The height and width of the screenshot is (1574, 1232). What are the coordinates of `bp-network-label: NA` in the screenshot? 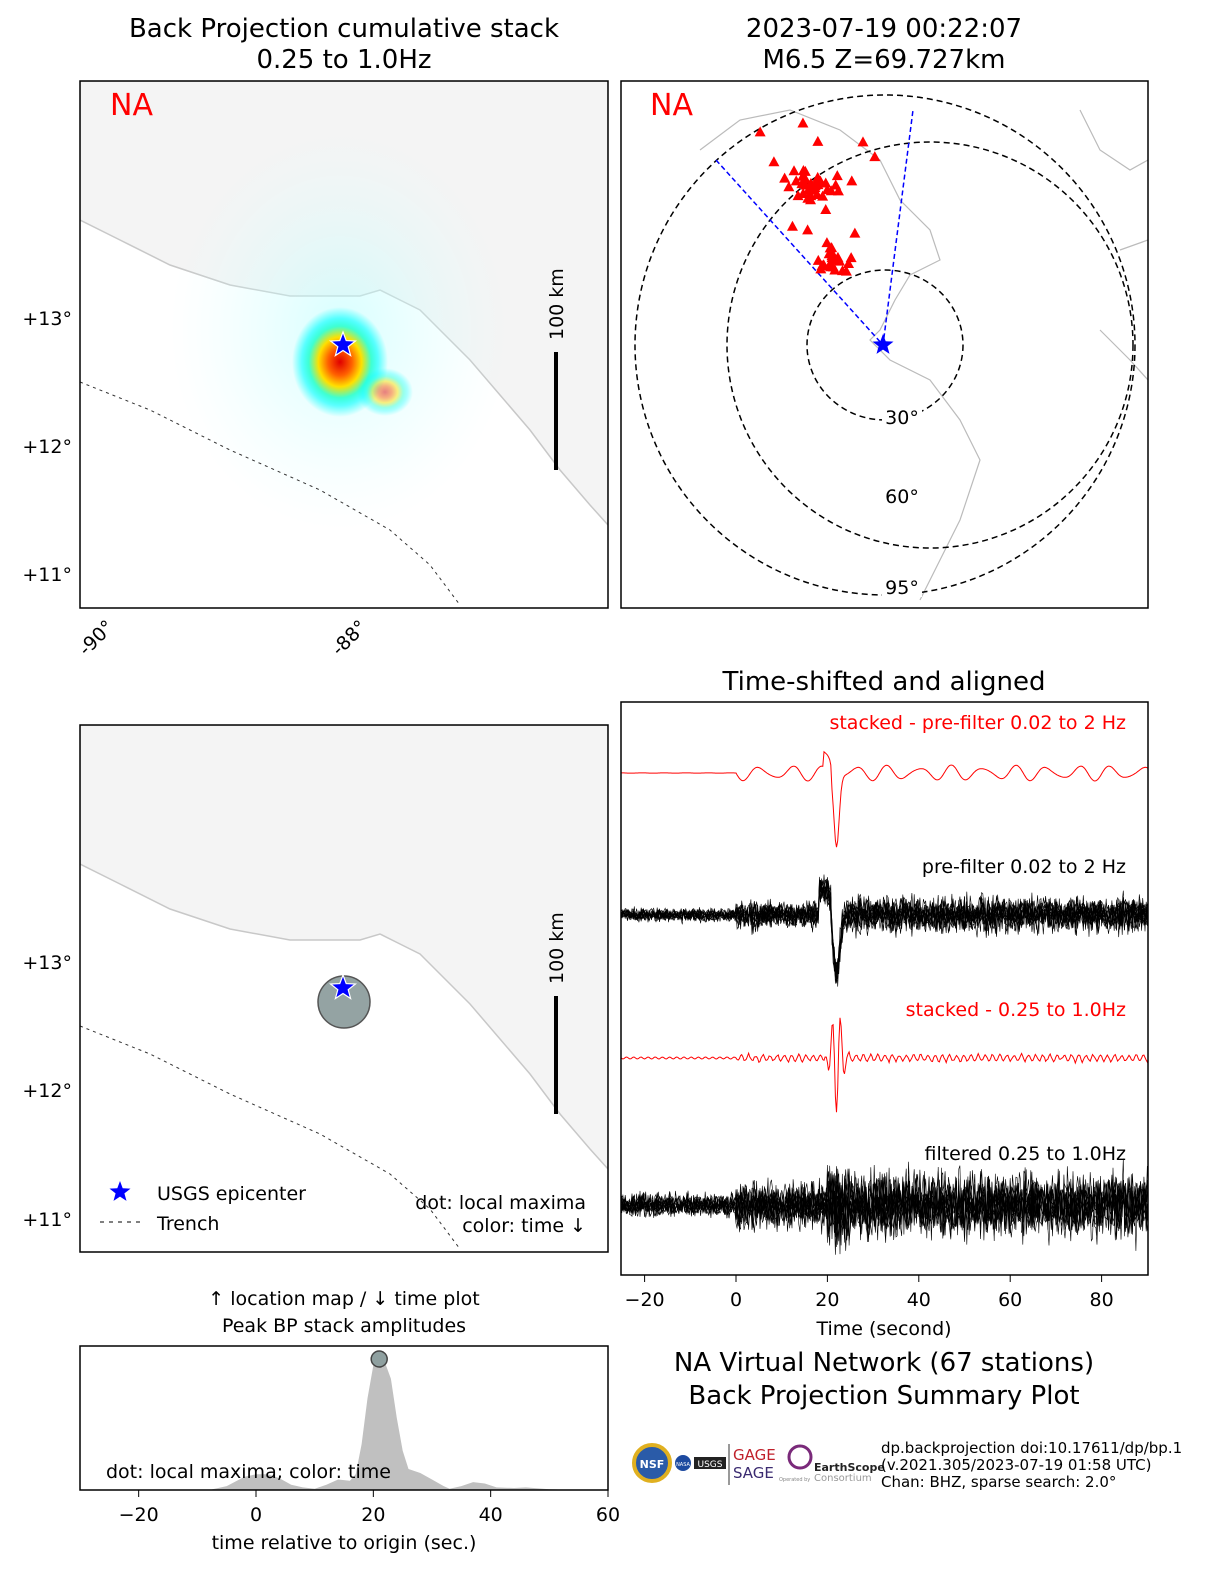 It's located at (131, 105).